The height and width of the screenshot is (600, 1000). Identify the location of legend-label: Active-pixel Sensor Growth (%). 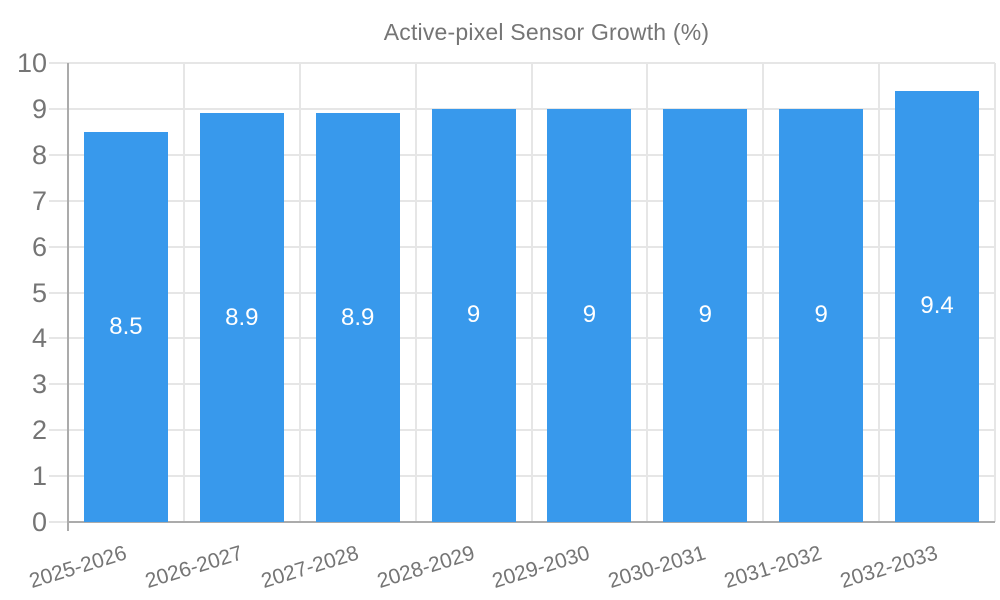
(546, 32).